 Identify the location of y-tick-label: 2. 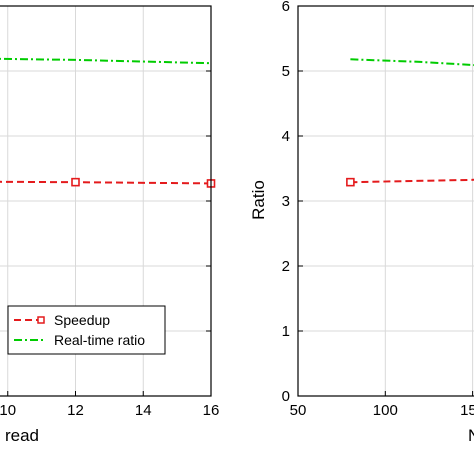
(286, 266).